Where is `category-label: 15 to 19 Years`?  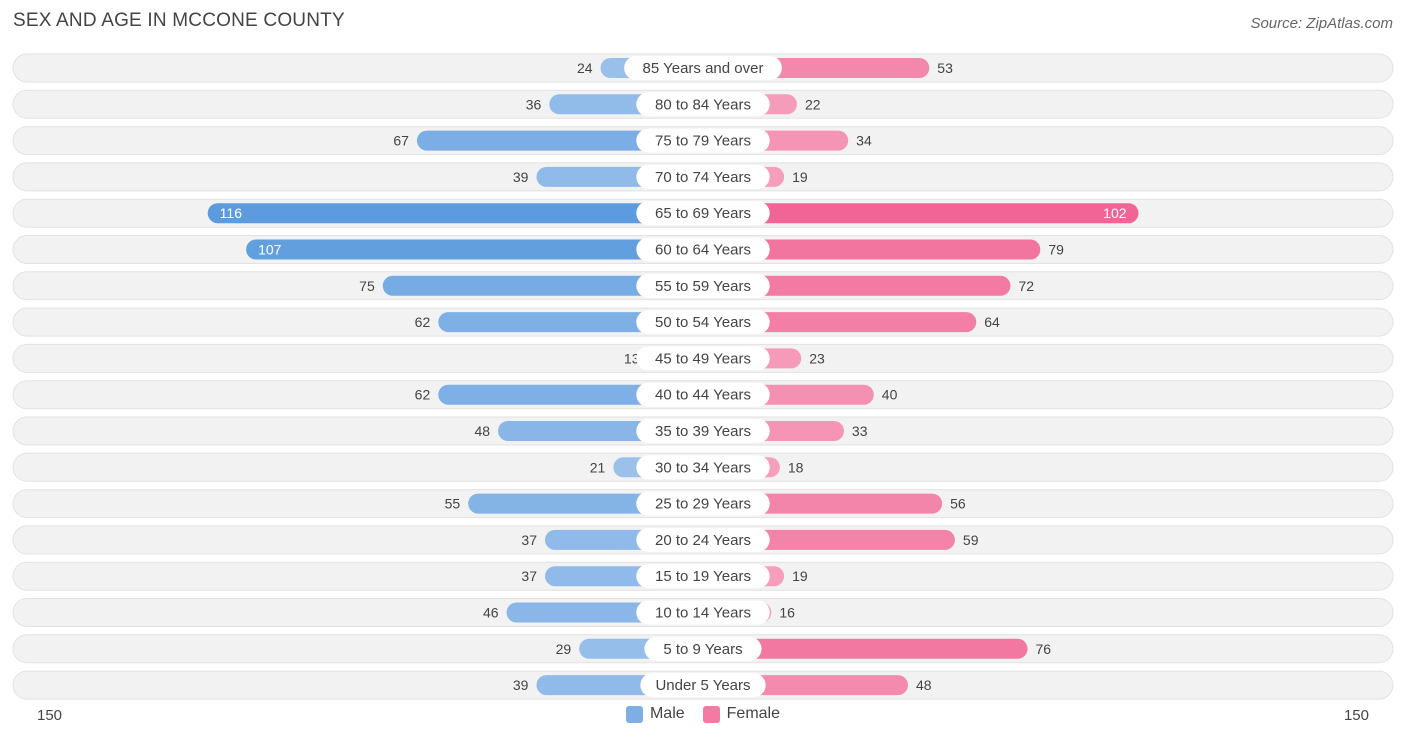
category-label: 15 to 19 Years is located at coordinates (703, 576).